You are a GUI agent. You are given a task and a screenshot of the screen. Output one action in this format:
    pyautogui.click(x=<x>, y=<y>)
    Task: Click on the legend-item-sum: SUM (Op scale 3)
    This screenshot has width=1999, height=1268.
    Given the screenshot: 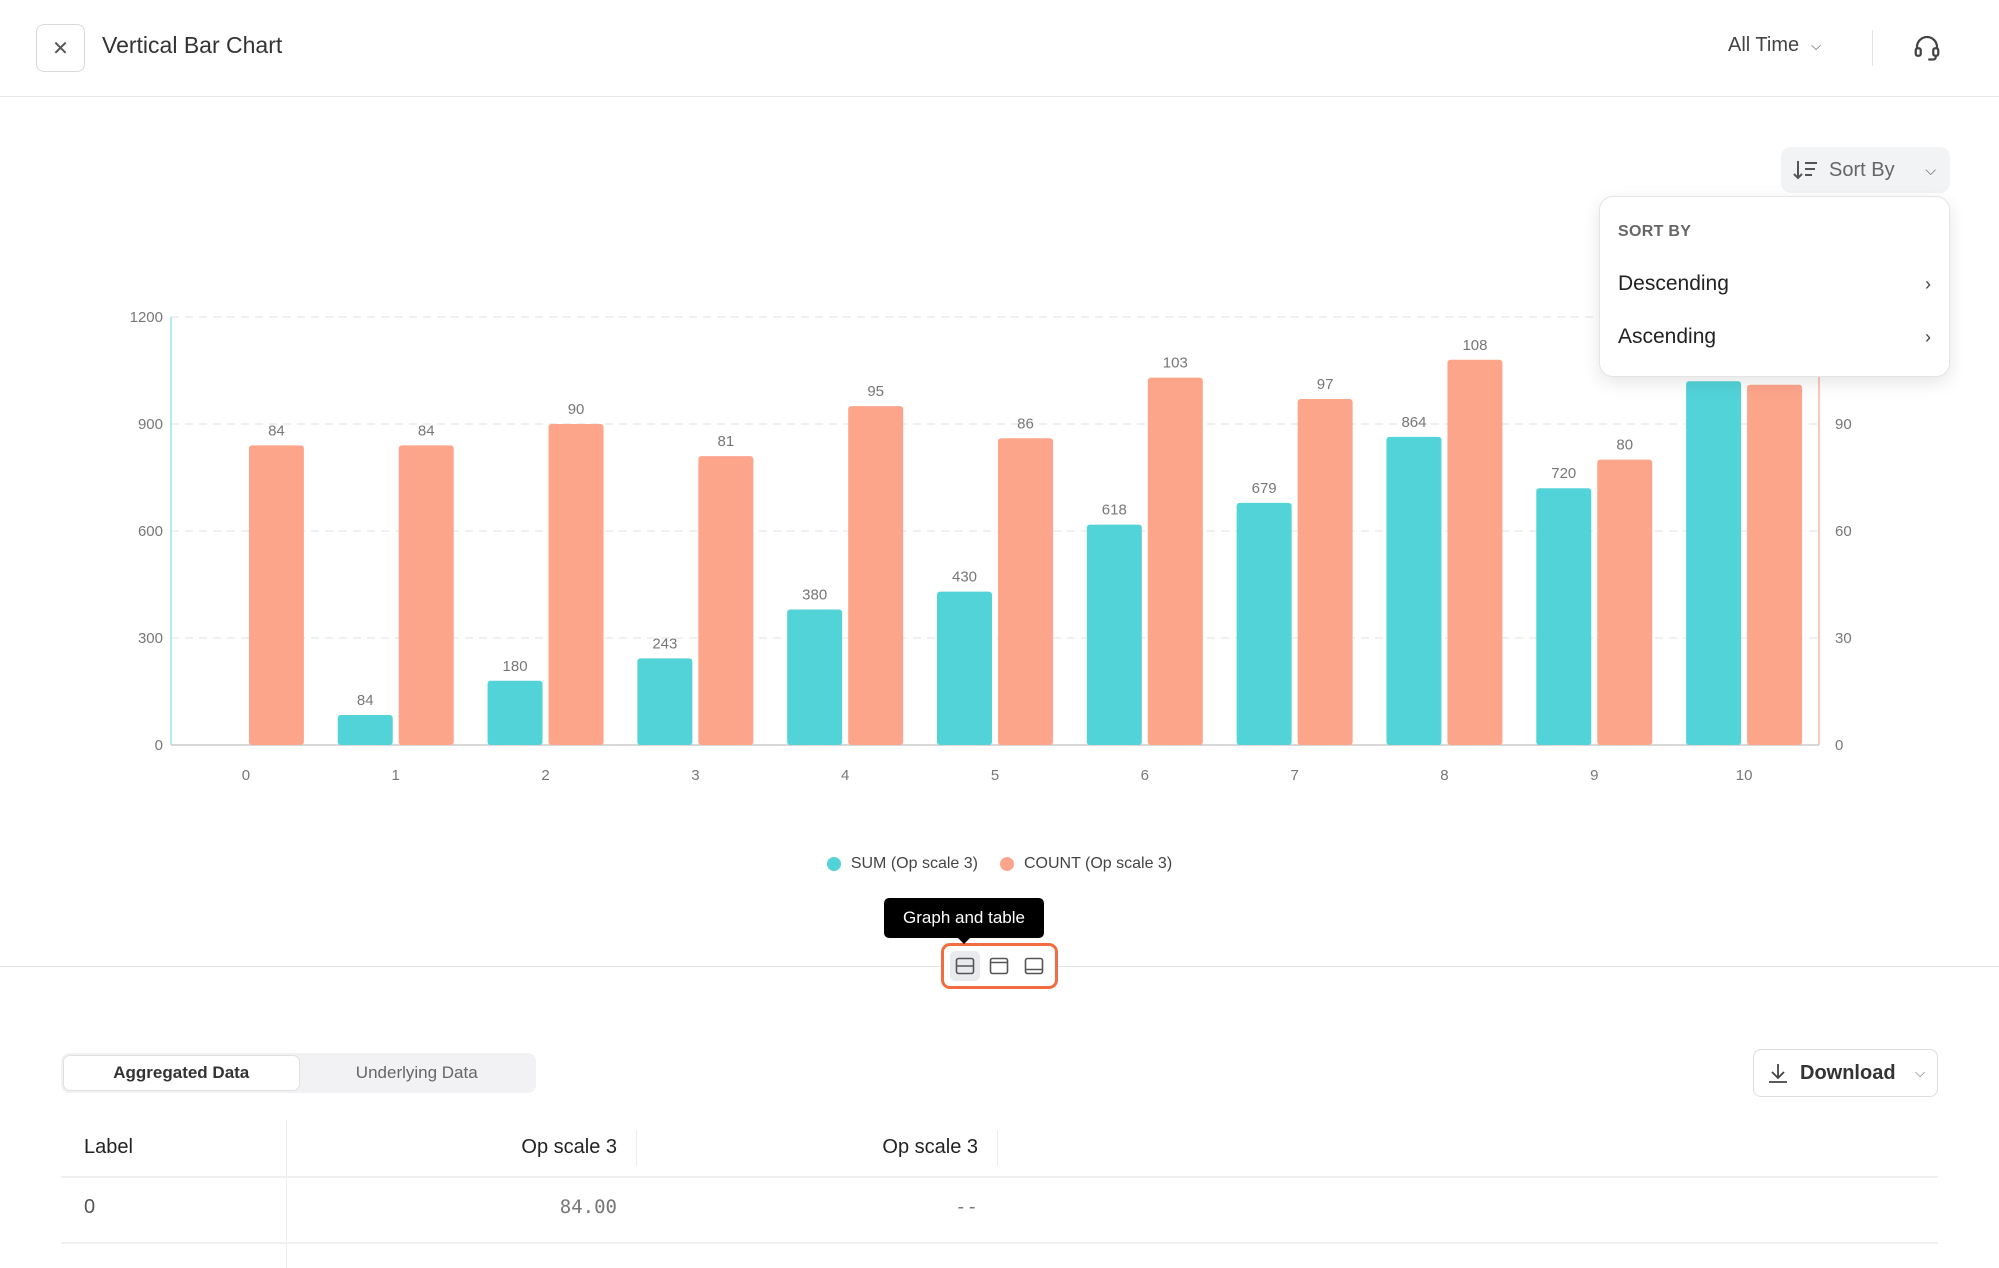 What is the action you would take?
    pyautogui.click(x=902, y=864)
    